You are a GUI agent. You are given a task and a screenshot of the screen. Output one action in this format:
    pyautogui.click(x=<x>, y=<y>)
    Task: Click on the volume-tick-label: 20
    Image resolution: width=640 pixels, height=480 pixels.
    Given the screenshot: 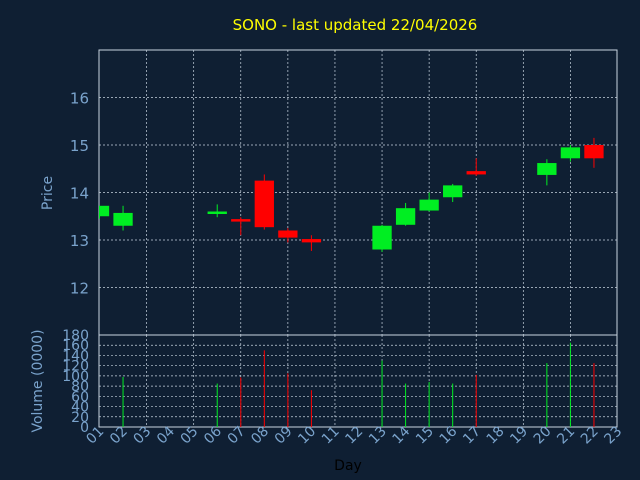 What is the action you would take?
    pyautogui.click(x=80, y=418)
    